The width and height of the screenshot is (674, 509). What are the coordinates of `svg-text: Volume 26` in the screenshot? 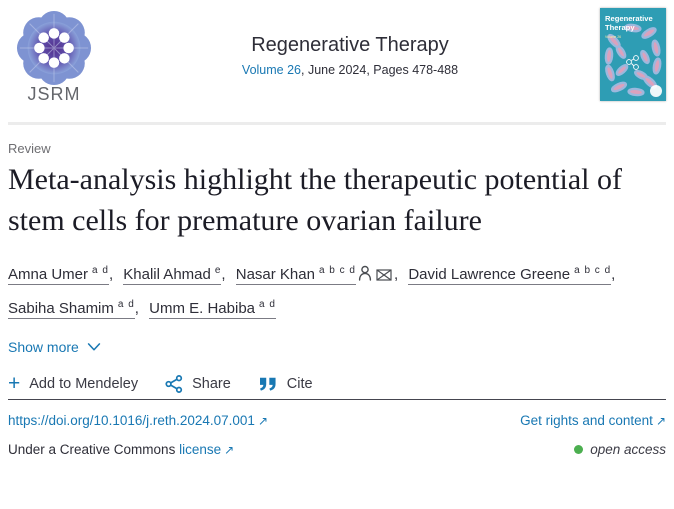 It's located at (613, 37).